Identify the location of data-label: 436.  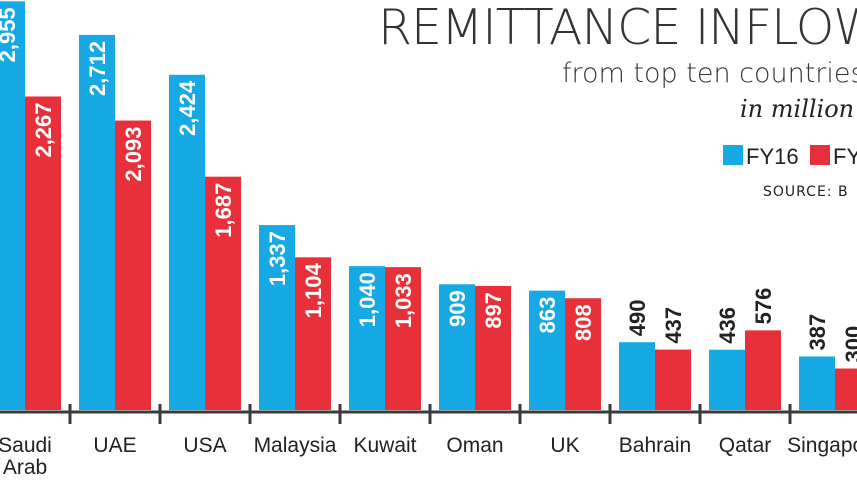
(727, 325).